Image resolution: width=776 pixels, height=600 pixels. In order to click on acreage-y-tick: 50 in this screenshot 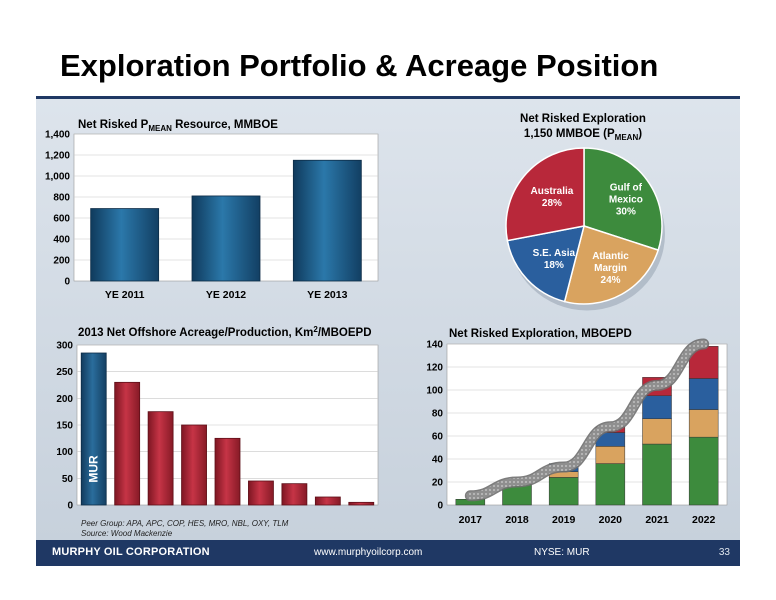, I will do `click(68, 479)`.